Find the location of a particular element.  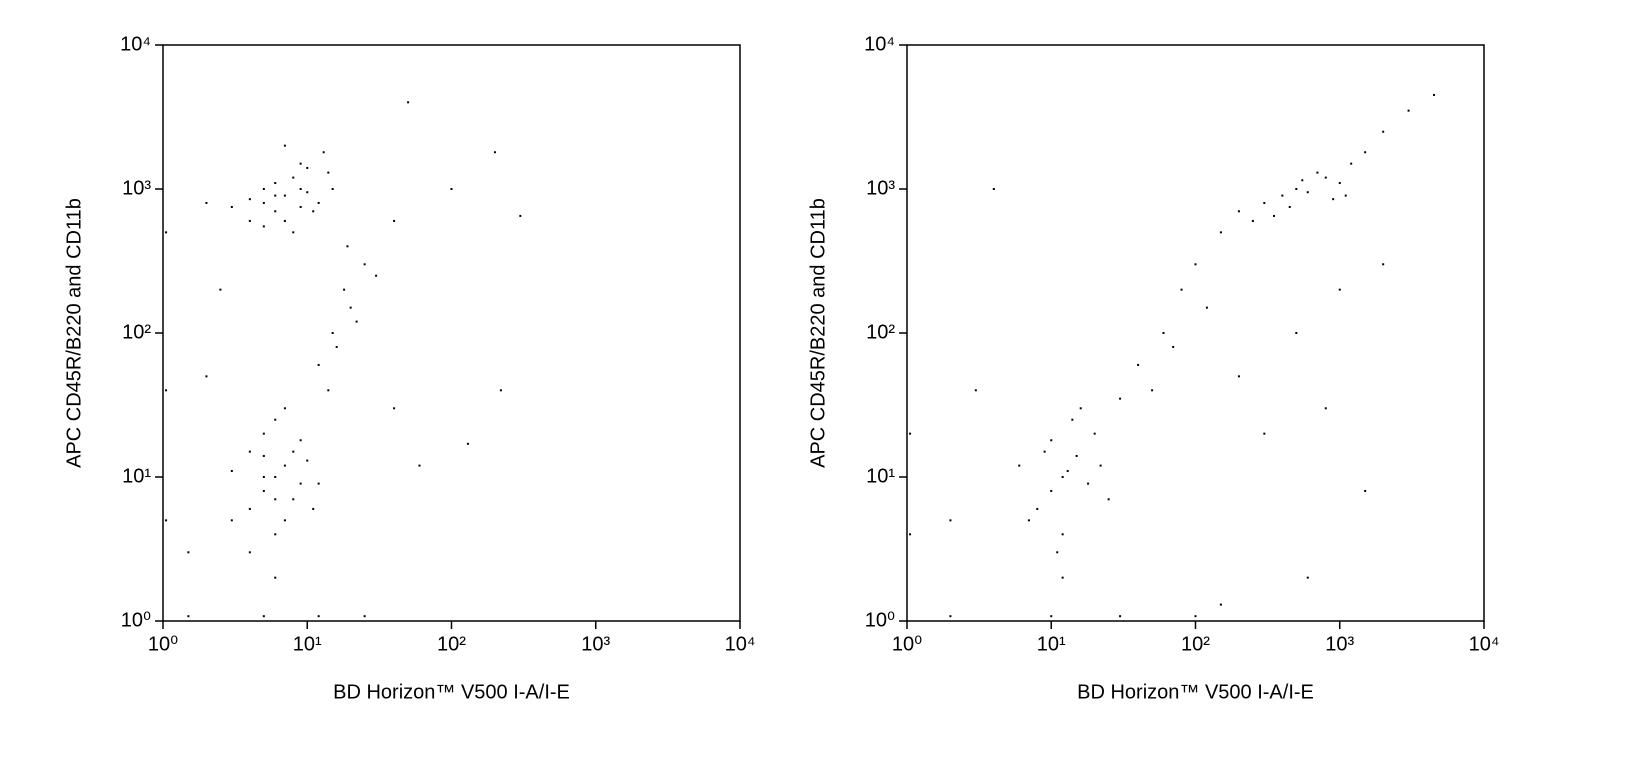

x-tick-label: 10⁰ is located at coordinates (907, 644).